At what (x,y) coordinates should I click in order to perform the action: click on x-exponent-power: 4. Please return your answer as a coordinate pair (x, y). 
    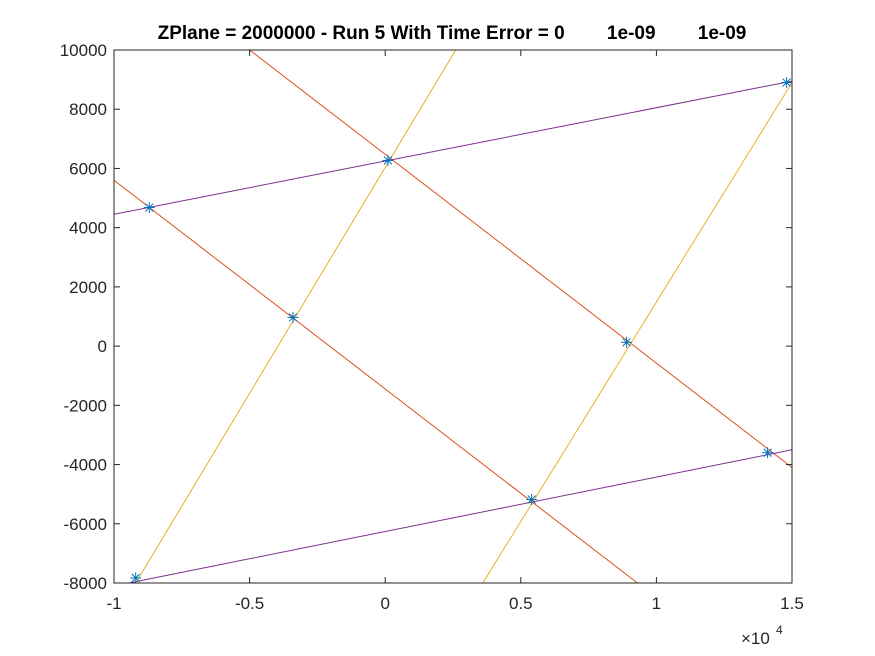
    Looking at the image, I should click on (779, 630).